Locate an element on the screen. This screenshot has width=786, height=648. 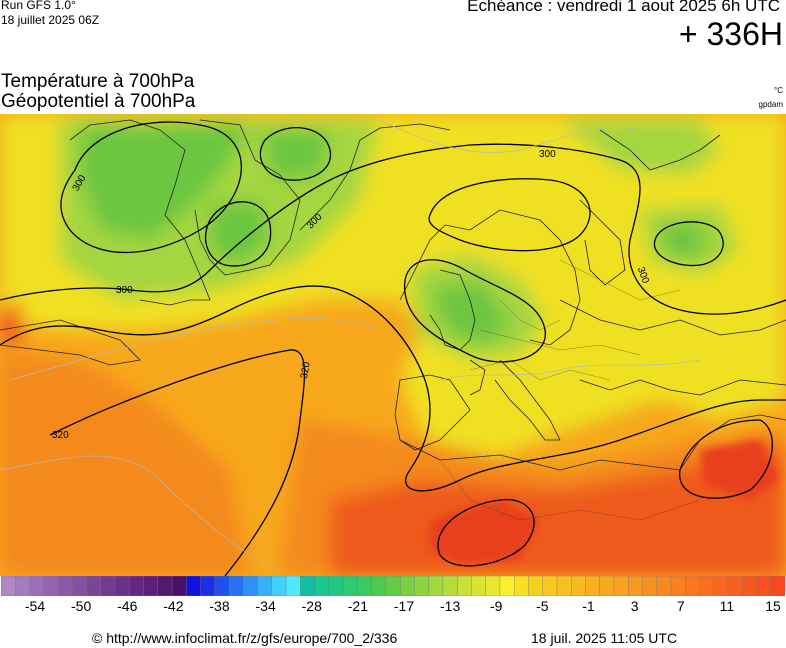
colorbar-tick-label: 3 is located at coordinates (634, 606).